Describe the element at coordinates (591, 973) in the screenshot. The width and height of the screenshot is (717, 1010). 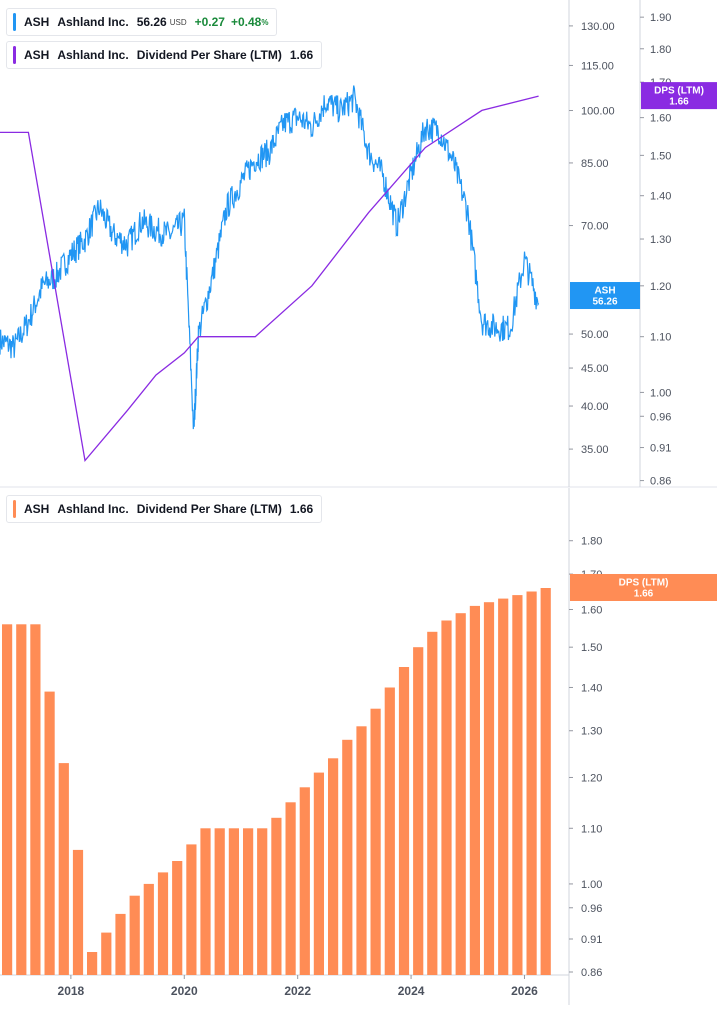
I see `dps-bottom-axis-label: 0.86` at that location.